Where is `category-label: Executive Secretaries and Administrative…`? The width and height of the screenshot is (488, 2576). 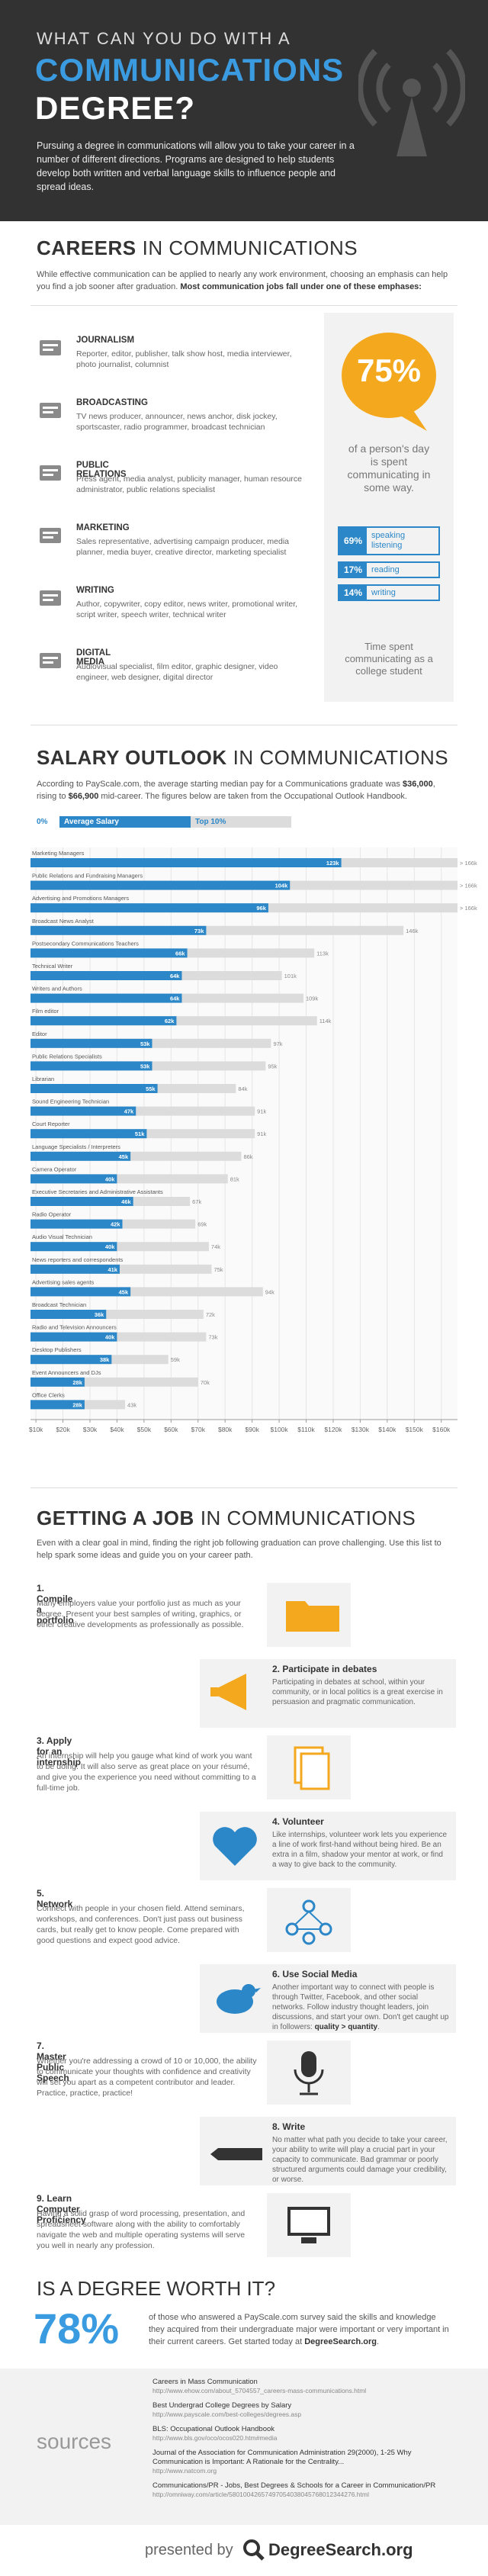 category-label: Executive Secretaries and Administrative… is located at coordinates (97, 1191).